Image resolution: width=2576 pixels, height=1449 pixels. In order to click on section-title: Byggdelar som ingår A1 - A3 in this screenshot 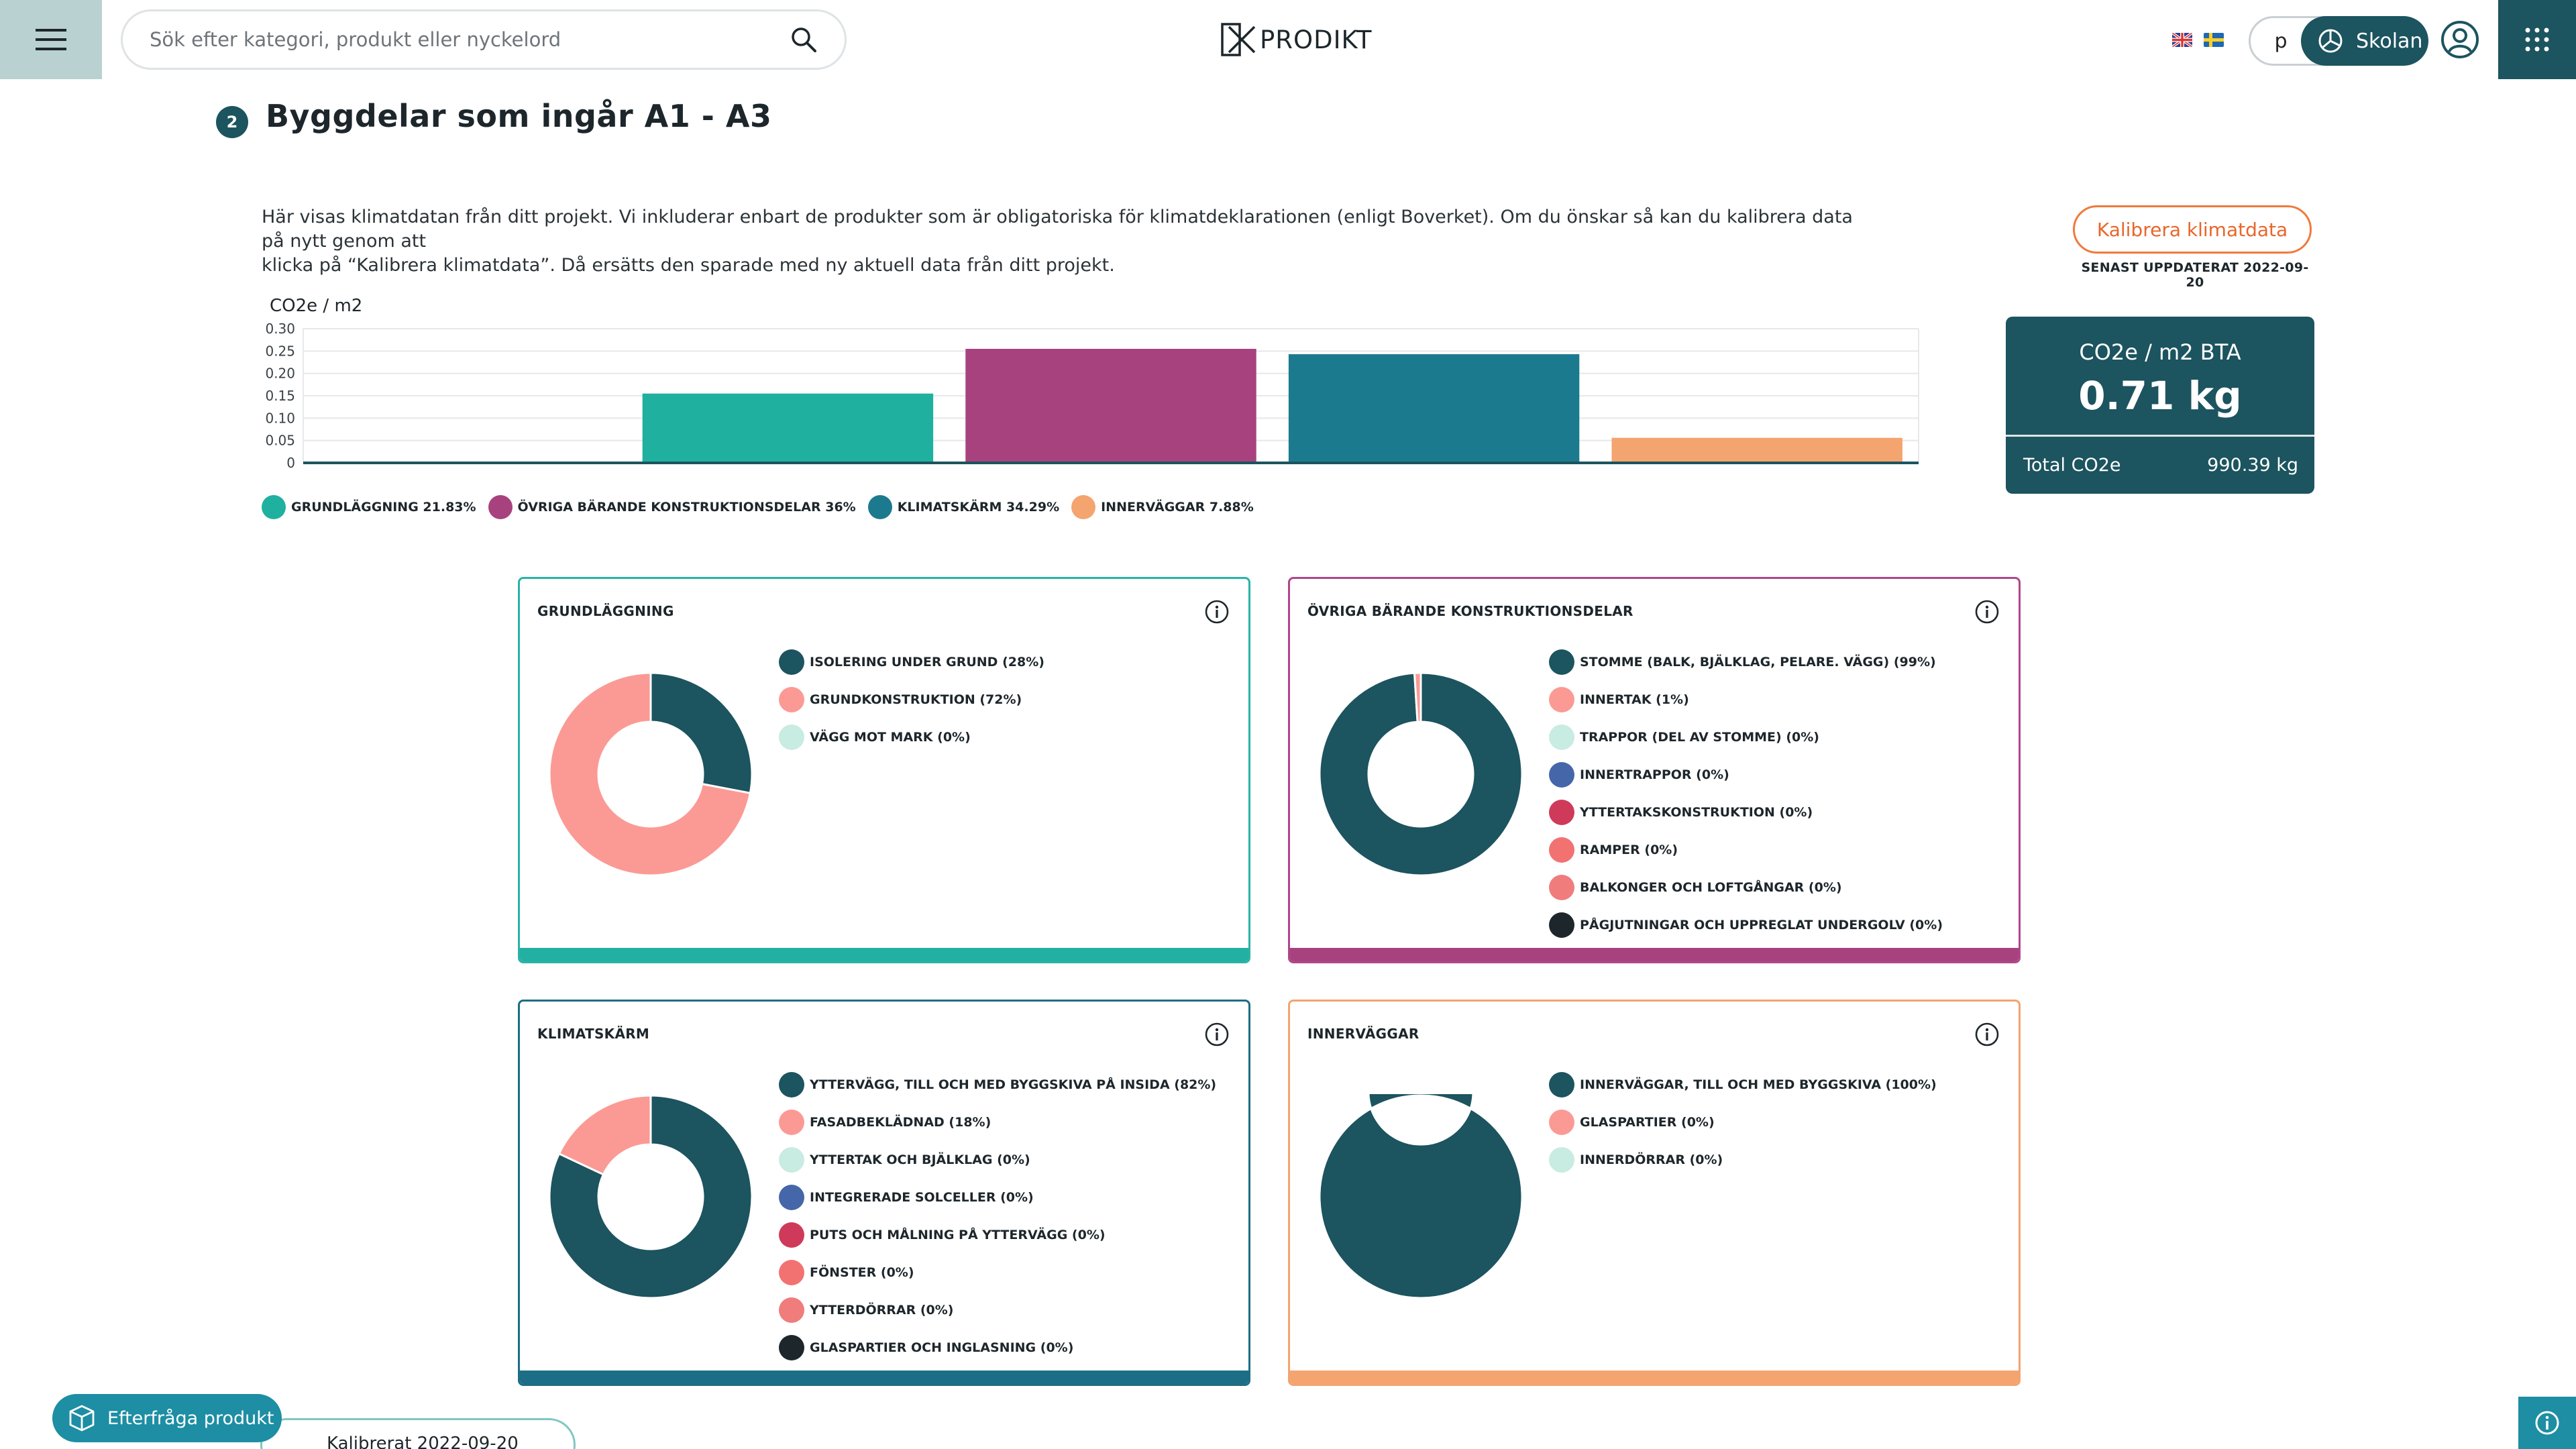, I will do `click(519, 116)`.